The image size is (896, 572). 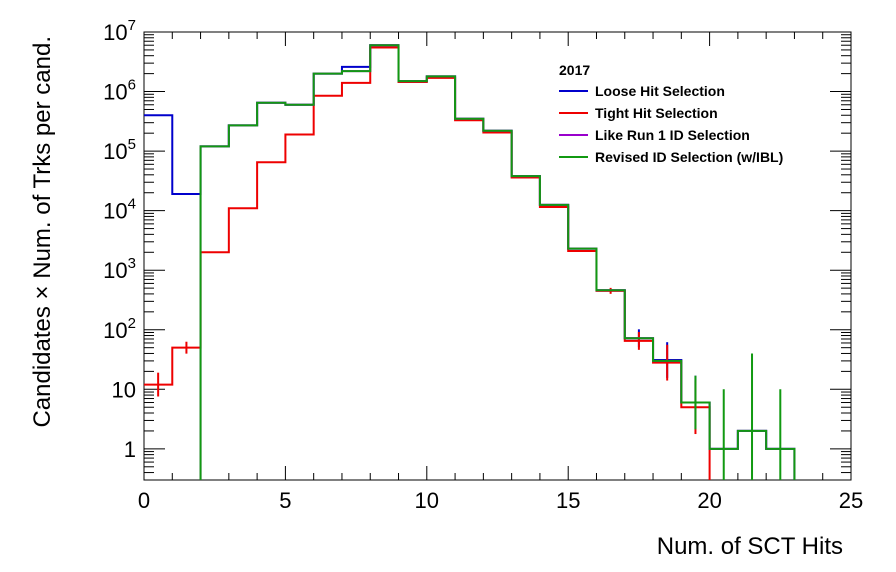 What do you see at coordinates (119, 150) in the screenshot?
I see `y-tick-label: 10⁵` at bounding box center [119, 150].